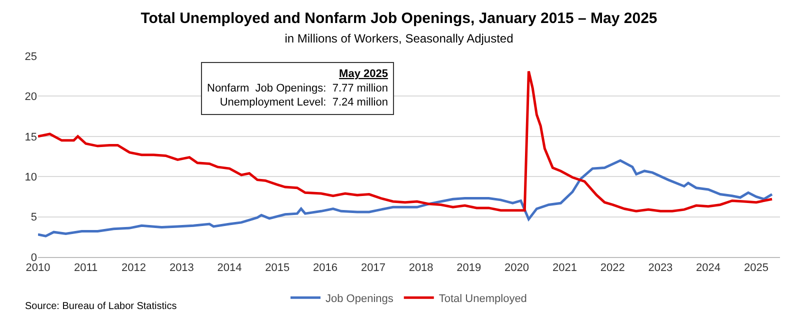  I want to click on y-tick-label: 15, so click(30, 137).